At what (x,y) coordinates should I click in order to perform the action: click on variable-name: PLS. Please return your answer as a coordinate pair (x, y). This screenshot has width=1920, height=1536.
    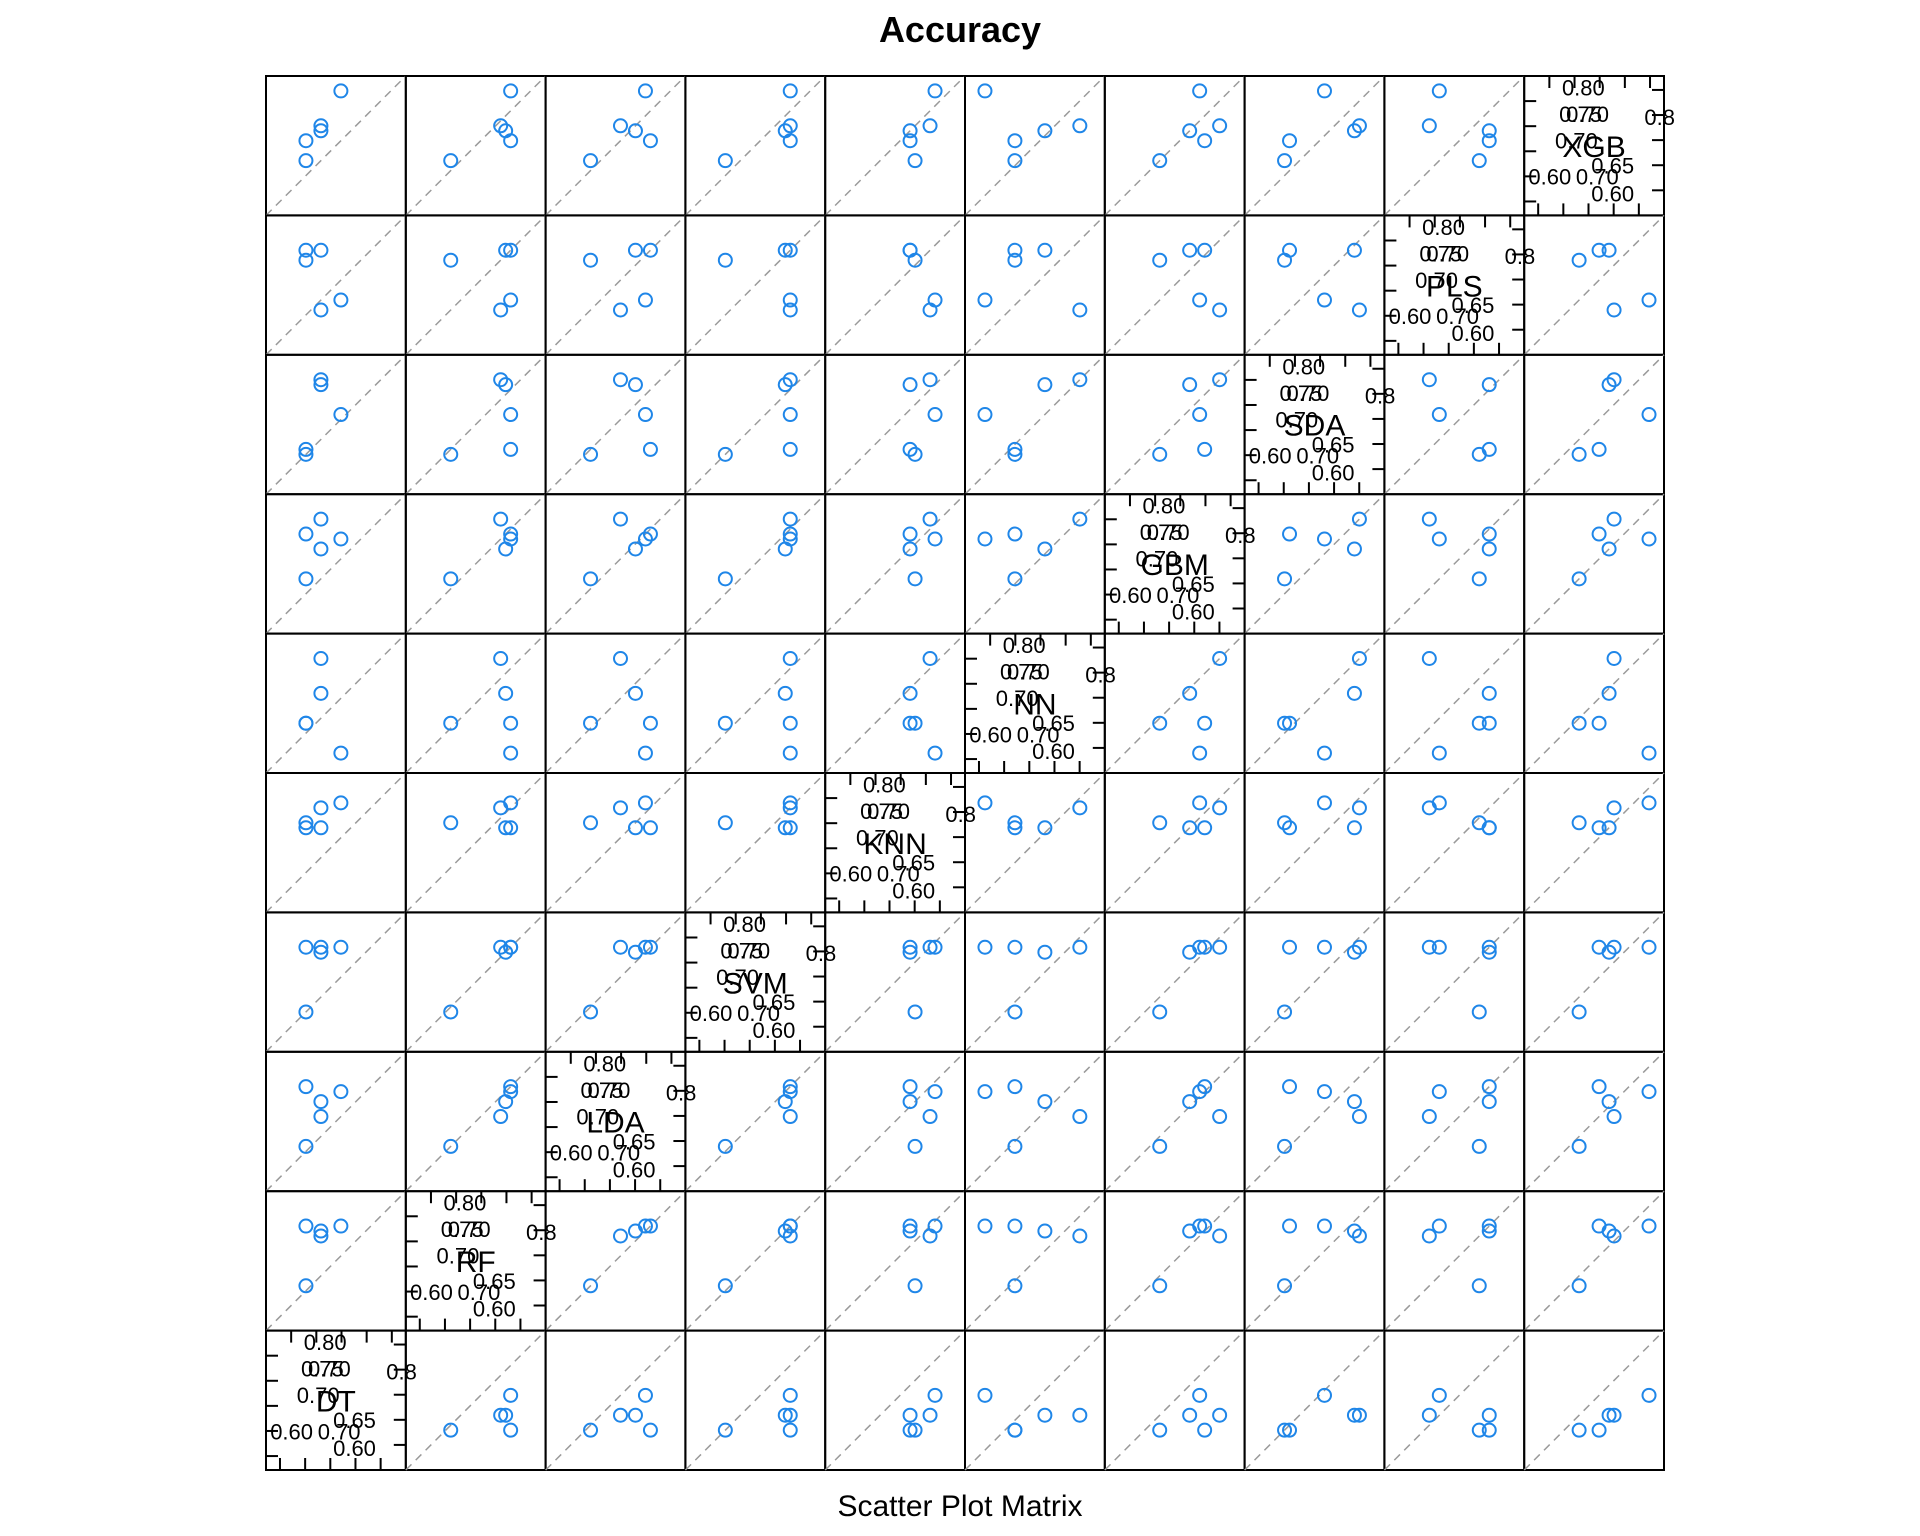
    Looking at the image, I should click on (1454, 286).